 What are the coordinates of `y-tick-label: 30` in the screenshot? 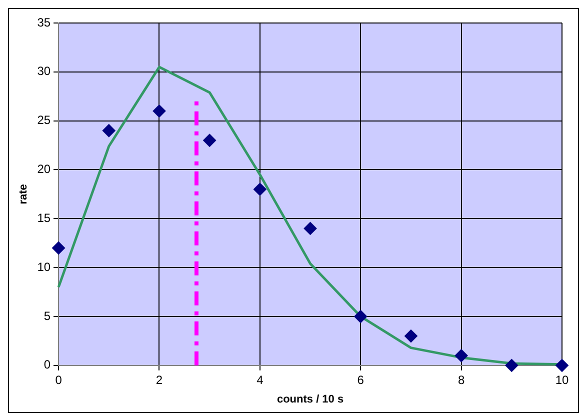 It's located at (44, 71).